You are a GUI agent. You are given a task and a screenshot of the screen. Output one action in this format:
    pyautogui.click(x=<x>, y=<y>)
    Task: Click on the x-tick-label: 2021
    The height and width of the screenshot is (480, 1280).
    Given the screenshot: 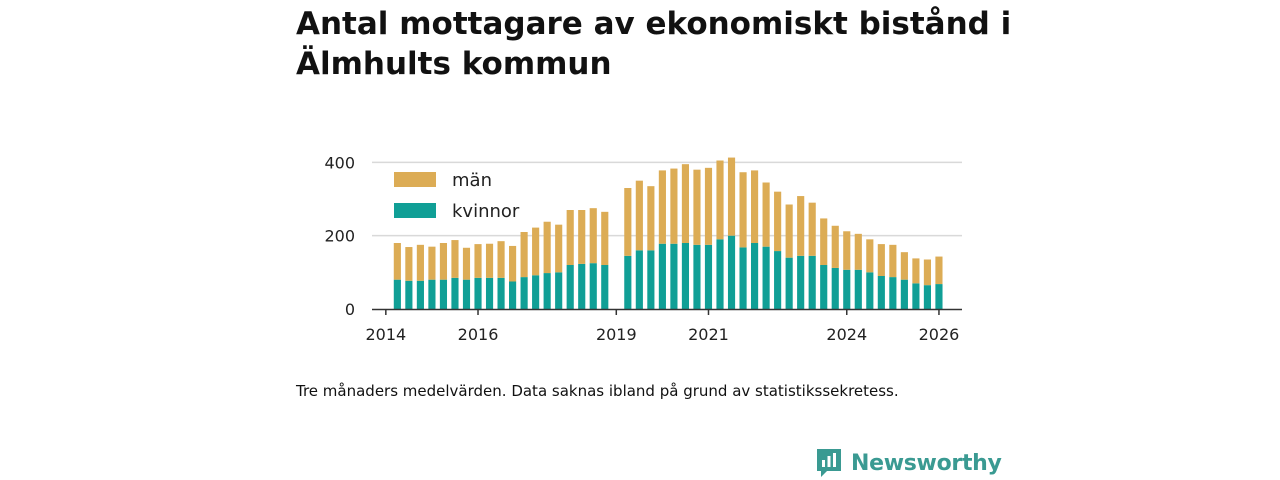 What is the action you would take?
    pyautogui.click(x=708, y=334)
    